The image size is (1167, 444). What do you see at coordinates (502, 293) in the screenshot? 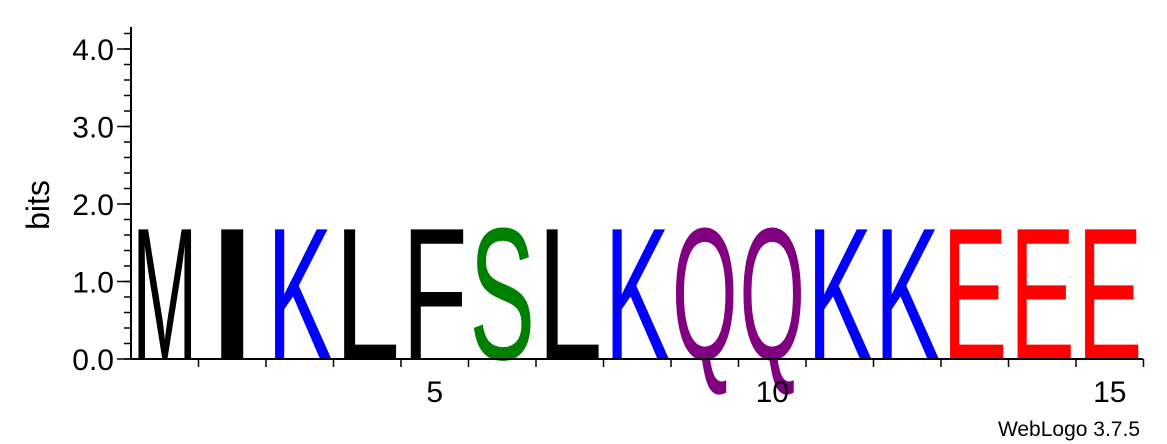
I see `logo-letter-s-pos-6: S` at bounding box center [502, 293].